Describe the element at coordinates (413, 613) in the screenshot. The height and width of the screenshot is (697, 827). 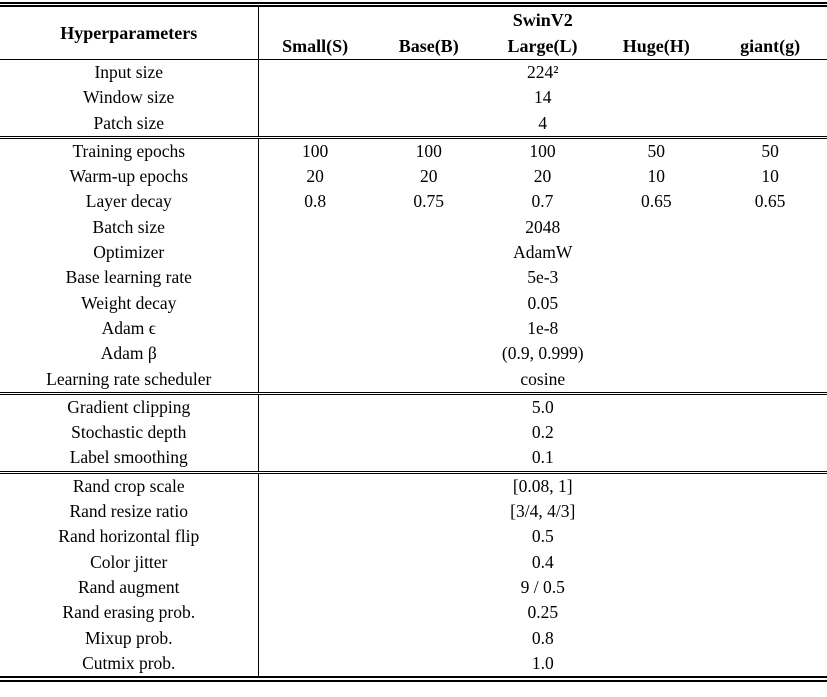
I see `table-row: Rand erasing prob. 0.25` at that location.